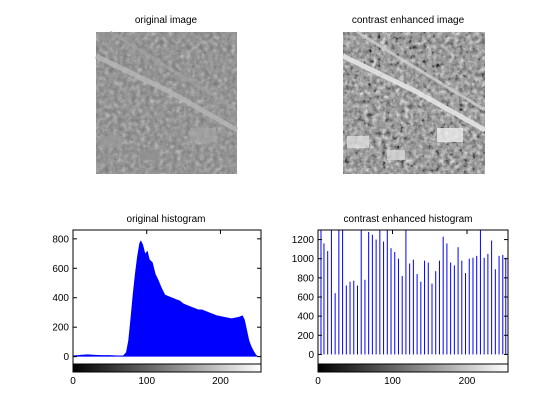 The width and height of the screenshot is (560, 420). Describe the element at coordinates (166, 20) in the screenshot. I see `original-image-title: original image` at that location.